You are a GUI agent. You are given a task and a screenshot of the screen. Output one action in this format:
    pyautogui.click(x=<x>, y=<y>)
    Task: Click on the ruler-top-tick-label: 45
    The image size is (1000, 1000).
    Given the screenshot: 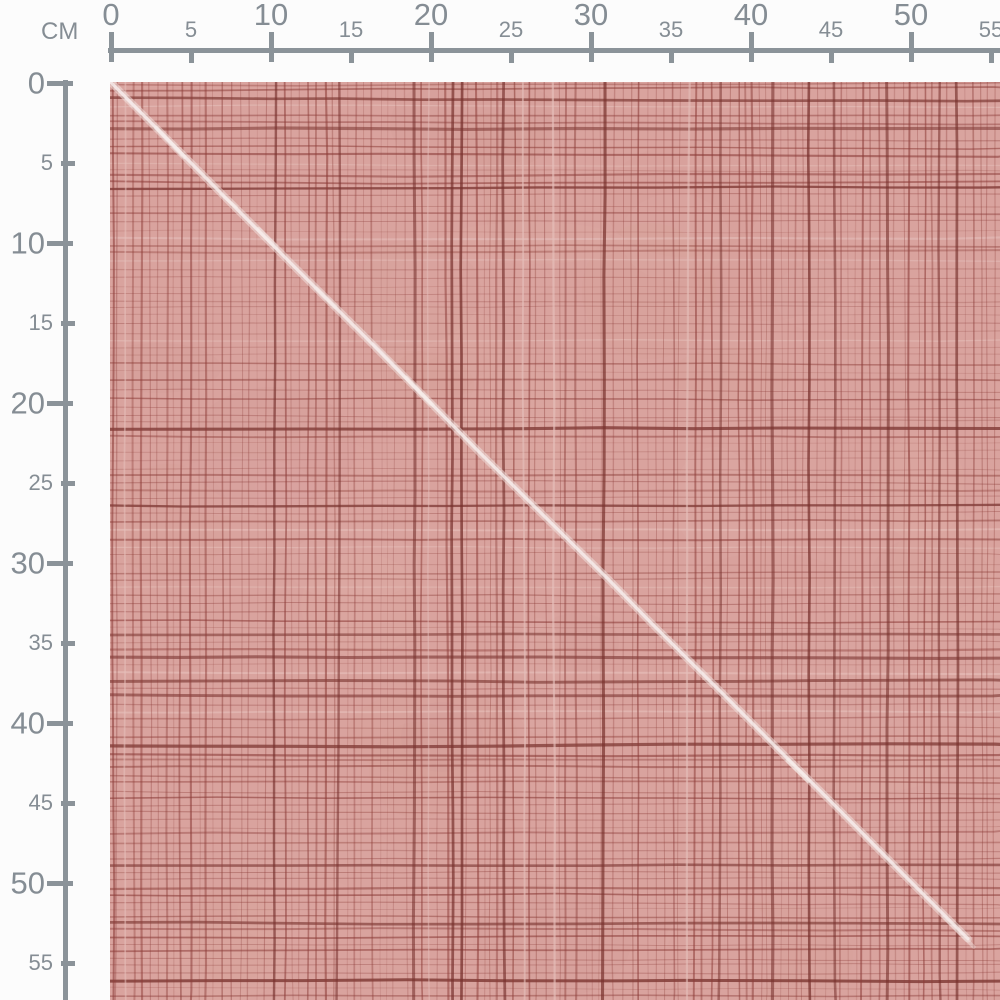 What is the action you would take?
    pyautogui.click(x=831, y=29)
    